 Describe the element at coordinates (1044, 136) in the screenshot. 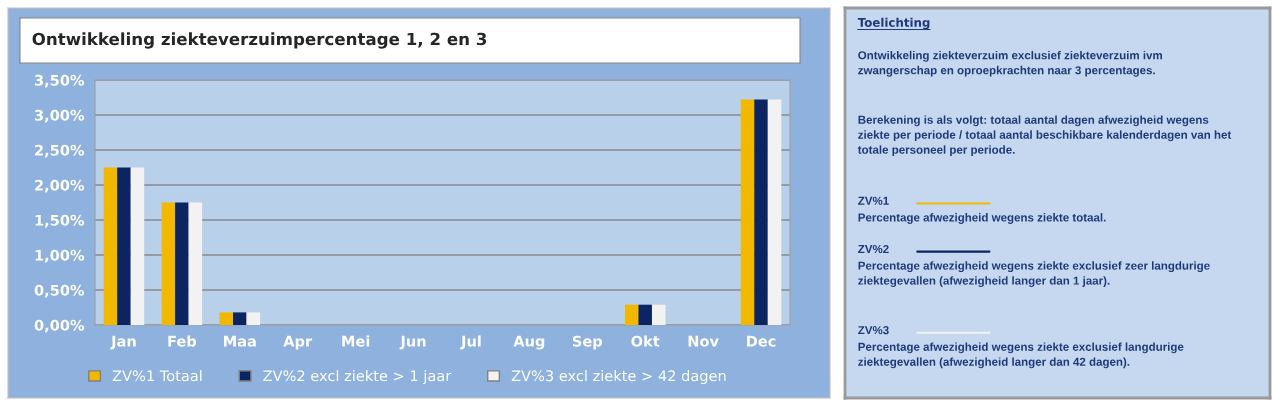

I see `text: Berekening is als volgt: totaal aantal dagen afwezigheid wegens ziekte per periode / totaal aantal beschikbare kalenderdagen van het totale personeel per periode.` at that location.